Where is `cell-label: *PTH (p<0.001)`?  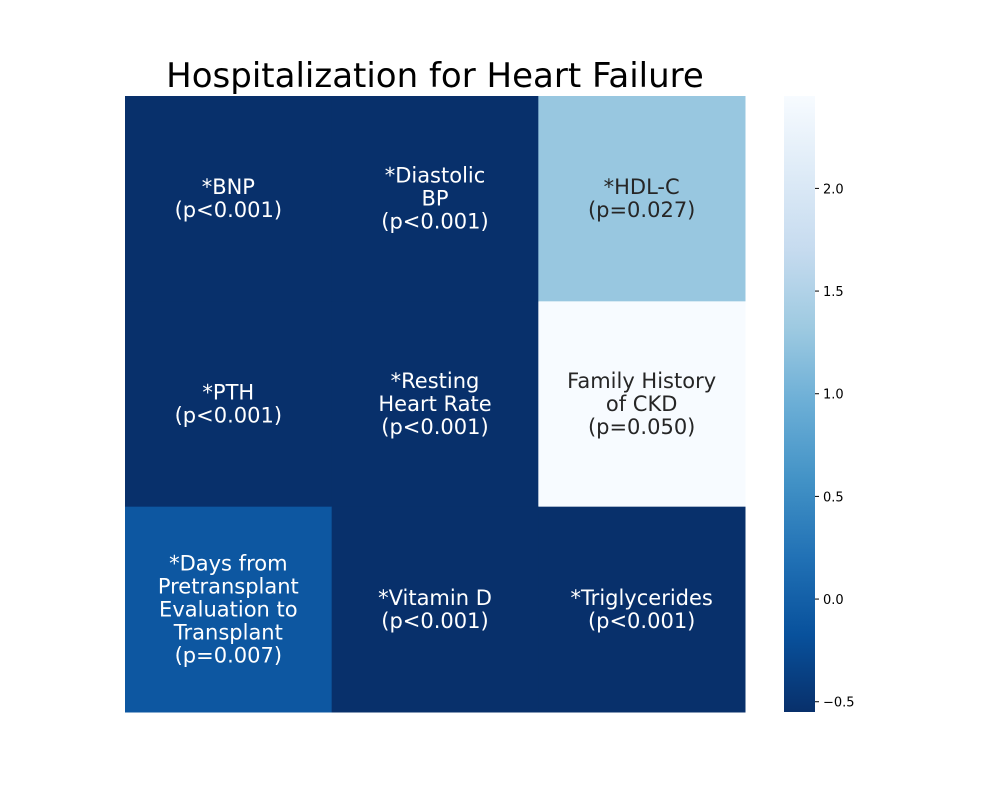 cell-label: *PTH (p<0.001) is located at coordinates (228, 404).